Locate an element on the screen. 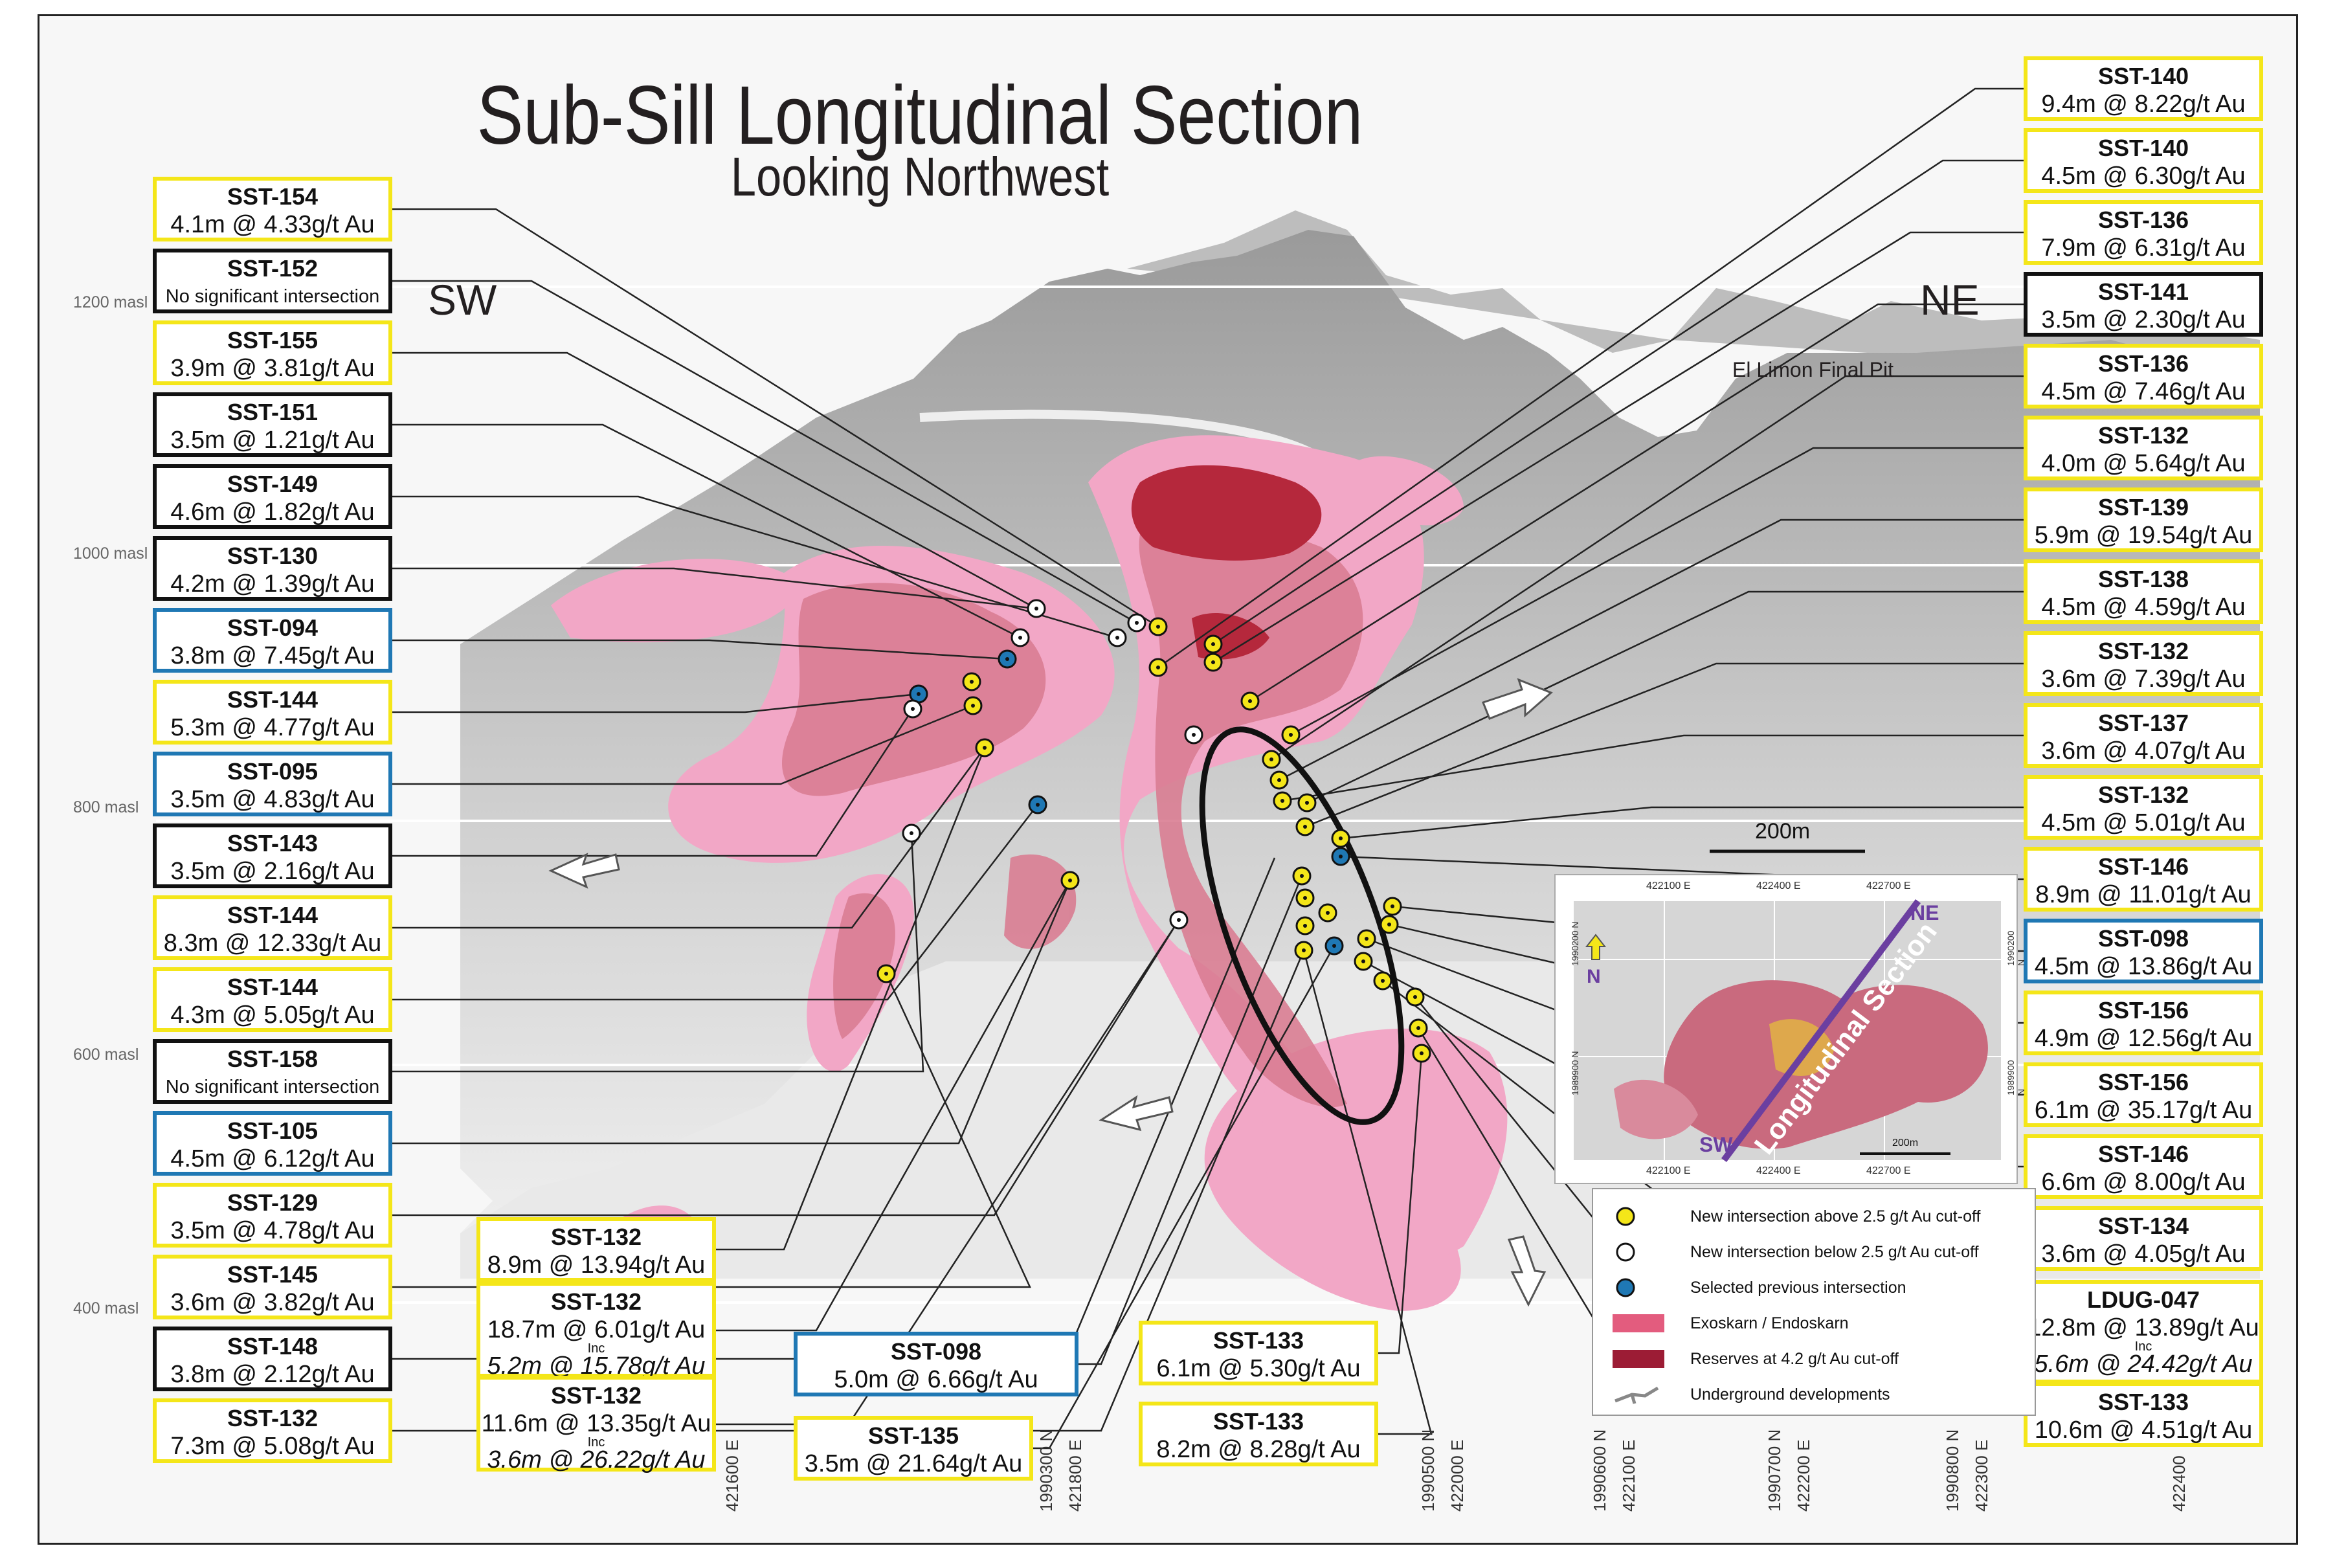  coord-label: 422000 E is located at coordinates (1457, 1475).